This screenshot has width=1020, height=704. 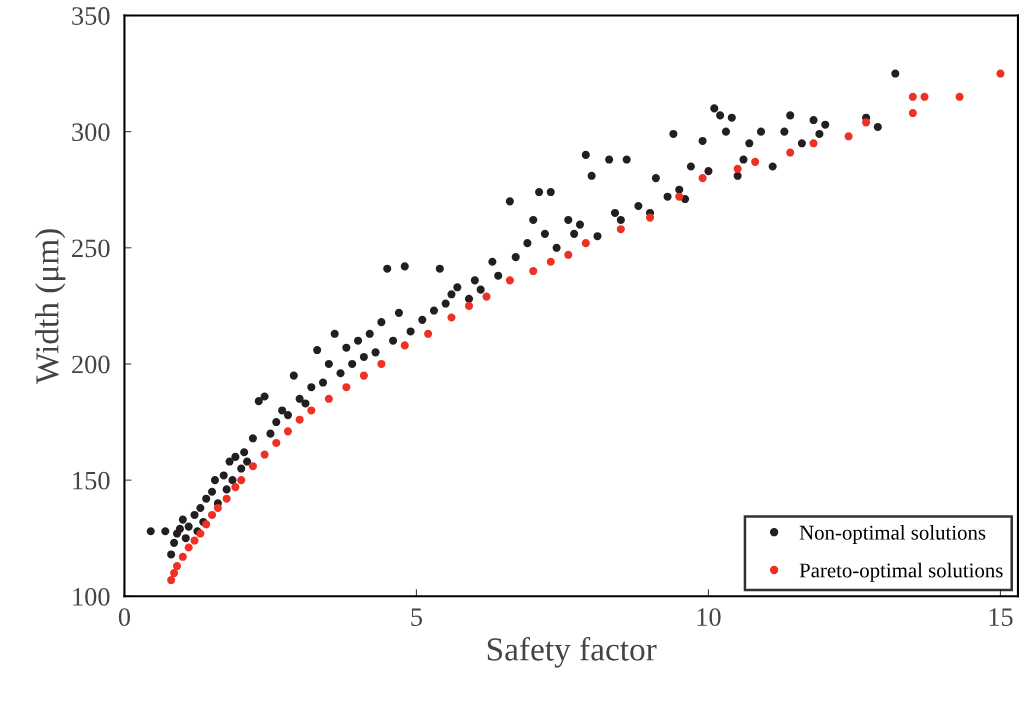 What do you see at coordinates (572, 652) in the screenshot?
I see `x-axis-title: Safety factor` at bounding box center [572, 652].